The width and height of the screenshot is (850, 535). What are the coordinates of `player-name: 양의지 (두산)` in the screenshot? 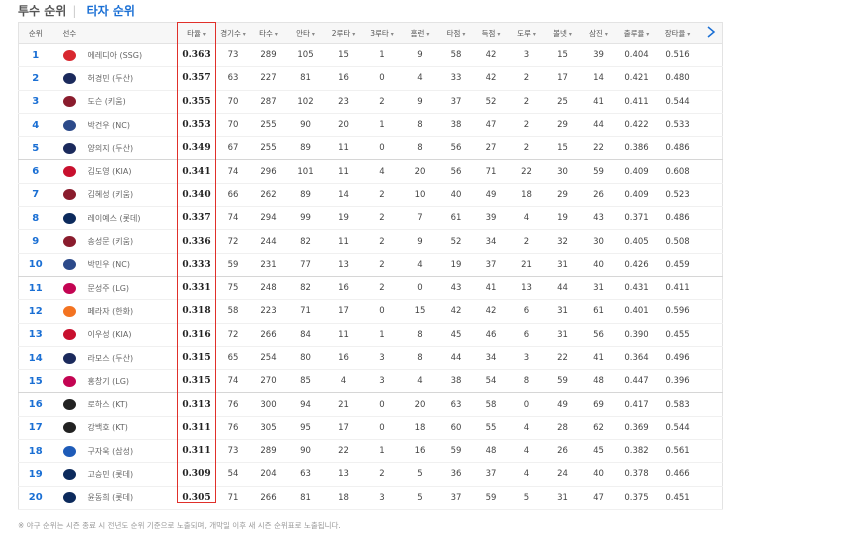 It's located at (110, 148).